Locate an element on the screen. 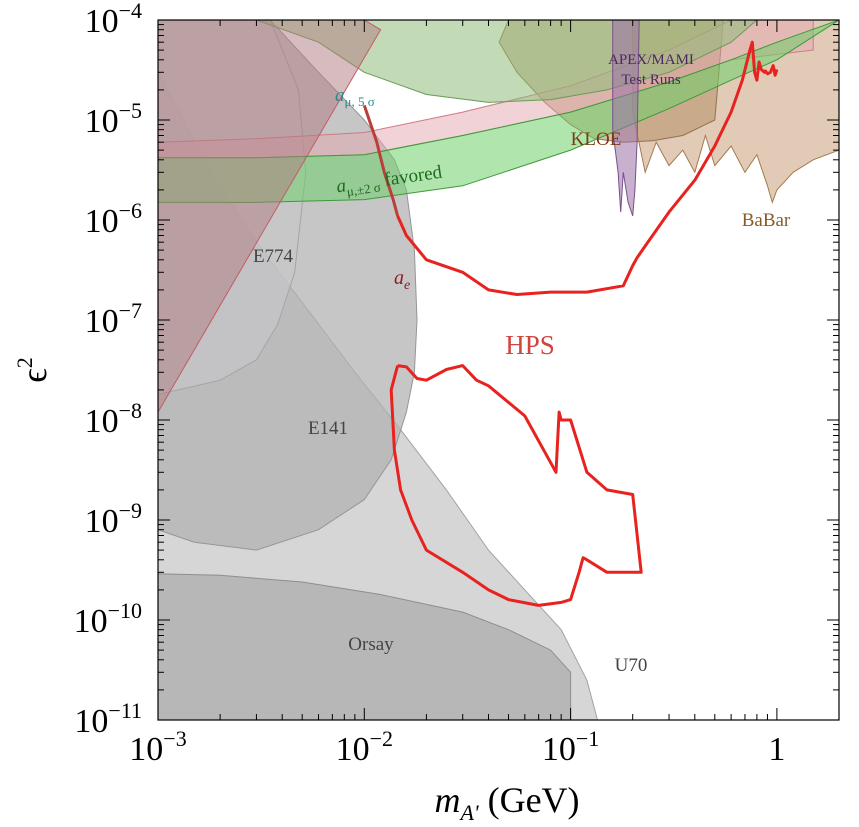  amu2-label-sub: μ,±2 σ is located at coordinates (364, 189).